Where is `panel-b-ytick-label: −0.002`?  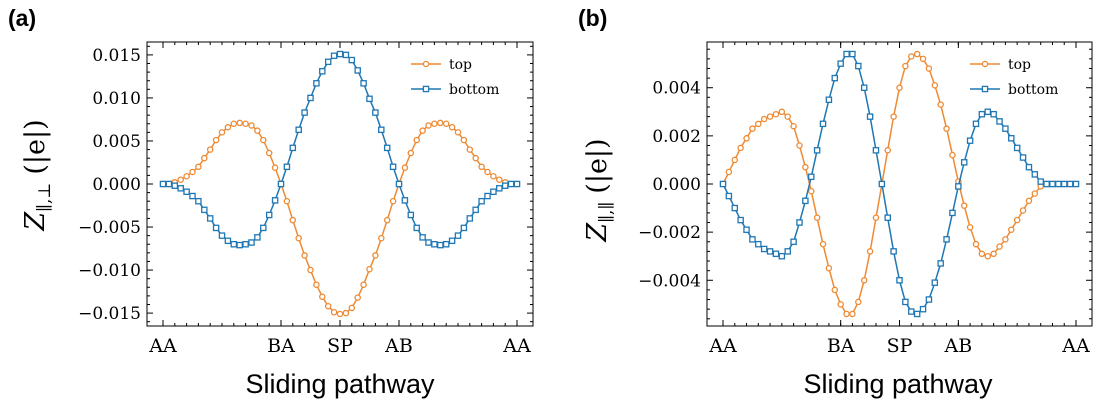
panel-b-ytick-label: −0.002 is located at coordinates (669, 233).